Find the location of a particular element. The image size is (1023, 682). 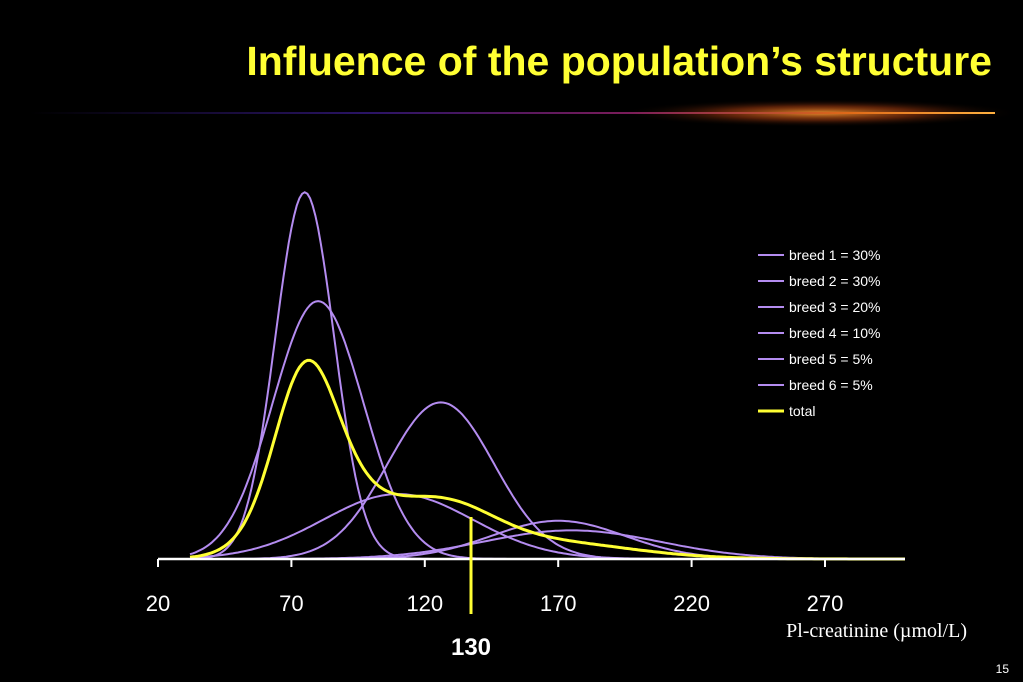

x-tick-label: 220 is located at coordinates (691, 603).